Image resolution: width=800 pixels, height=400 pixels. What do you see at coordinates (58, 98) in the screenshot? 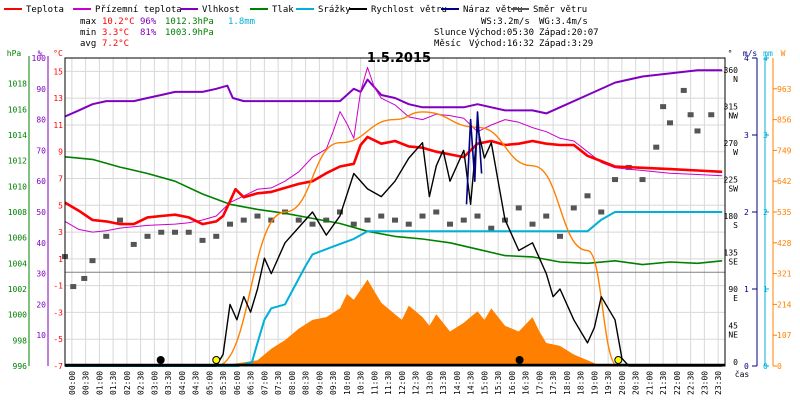
I see `axis-temp-tick: 13` at bounding box center [58, 98].